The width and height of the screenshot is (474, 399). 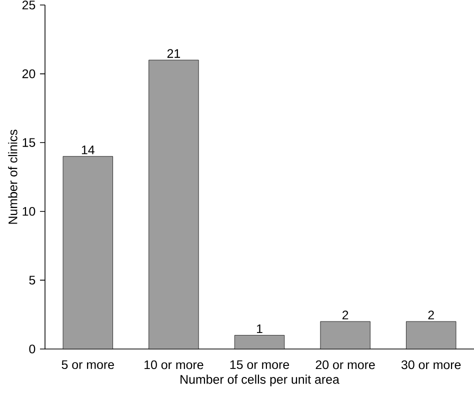 I want to click on y-tick-label: 20, so click(x=29, y=73).